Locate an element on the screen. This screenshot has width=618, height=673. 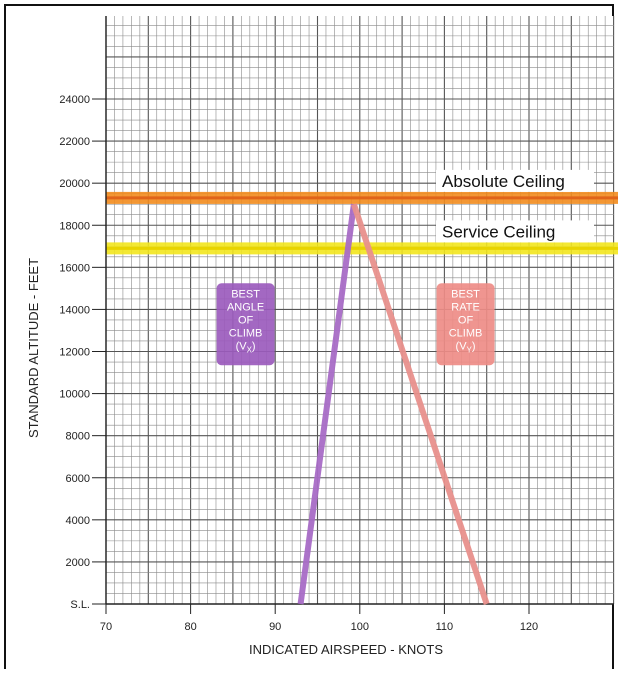
y-tick-label: 20000 is located at coordinates (74, 184).